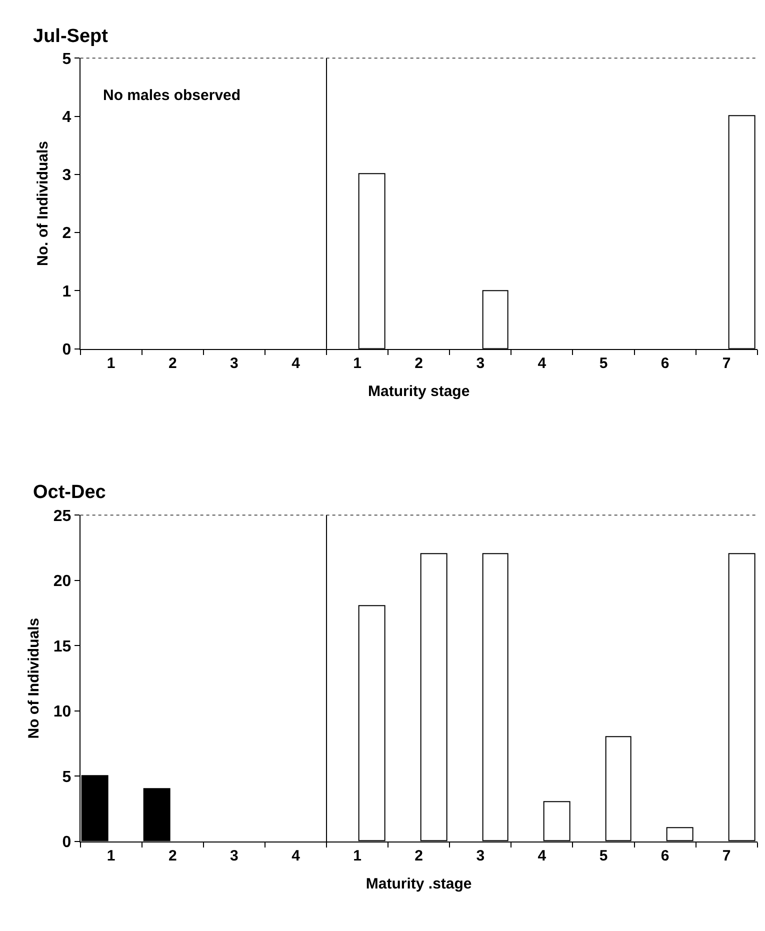  I want to click on y-tick-label: 1, so click(67, 291).